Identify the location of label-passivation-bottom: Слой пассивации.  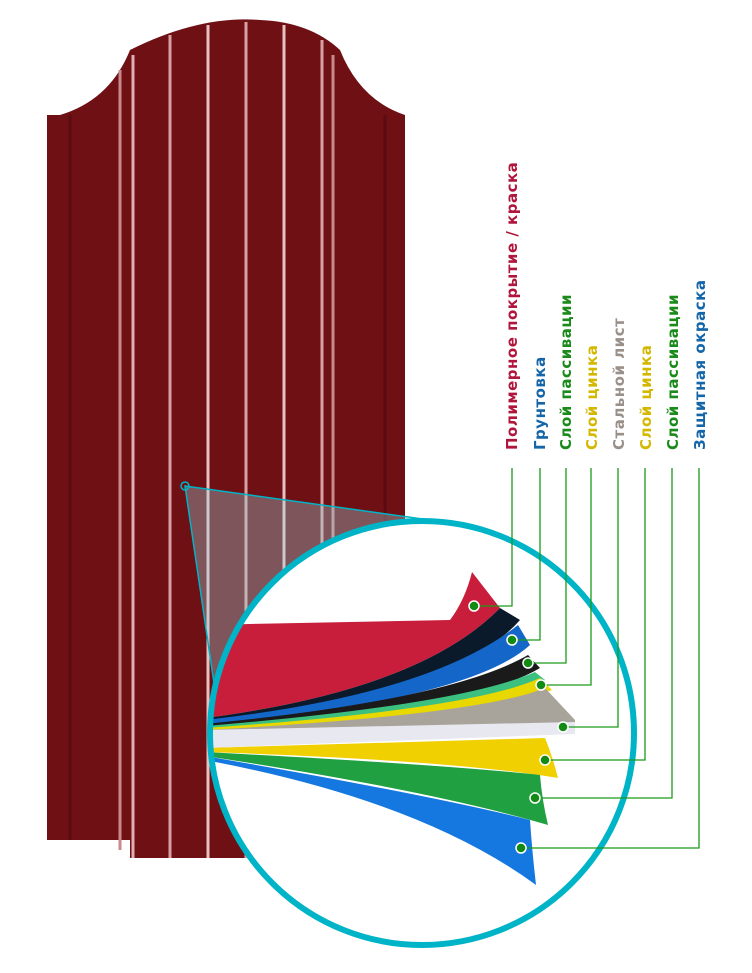
(673, 372).